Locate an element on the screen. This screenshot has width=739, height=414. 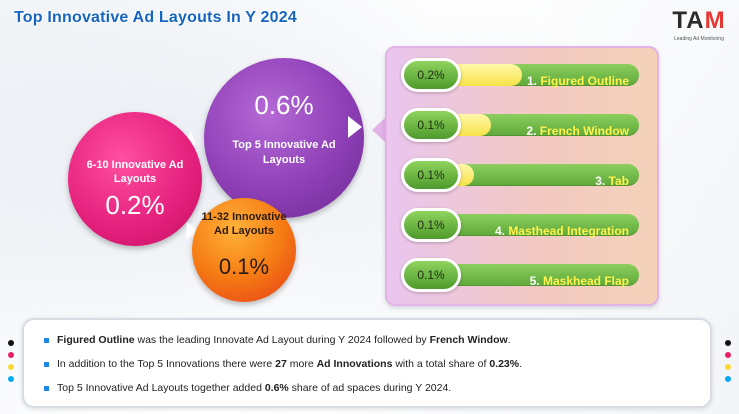
ranking-rank: 4. is located at coordinates (501, 231).